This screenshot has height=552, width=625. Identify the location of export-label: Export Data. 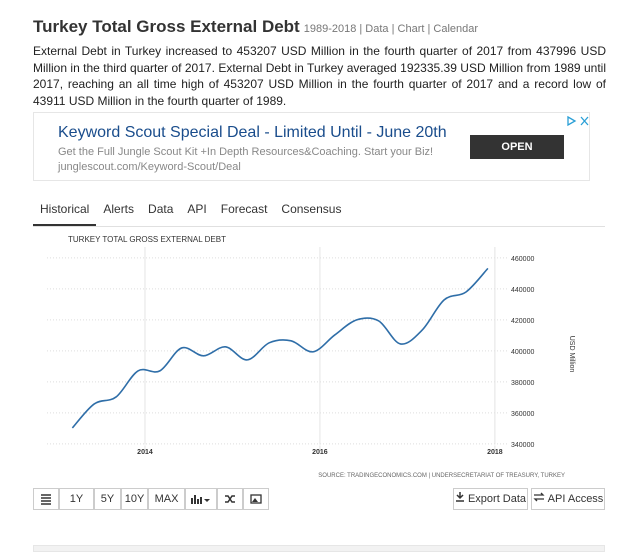
(497, 499).